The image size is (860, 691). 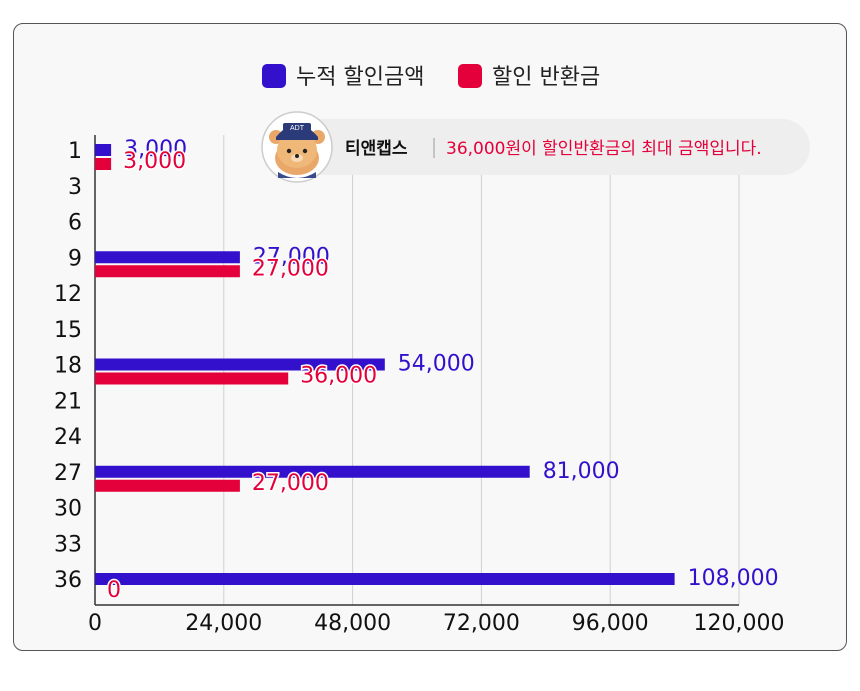 What do you see at coordinates (610, 623) in the screenshot?
I see `x-tick-label: 96,000` at bounding box center [610, 623].